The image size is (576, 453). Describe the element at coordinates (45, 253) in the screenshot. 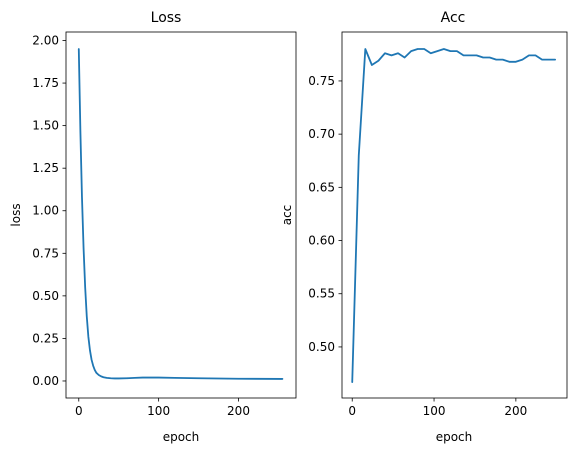

I see `loss-y-tick-label: 0.75` at that location.